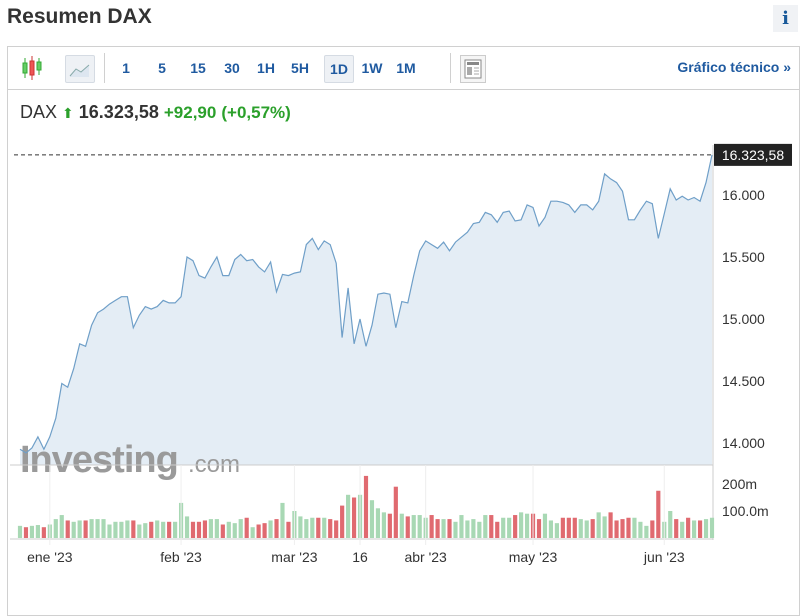 The height and width of the screenshot is (616, 807). What do you see at coordinates (232, 68) in the screenshot?
I see `interval-30: 30` at bounding box center [232, 68].